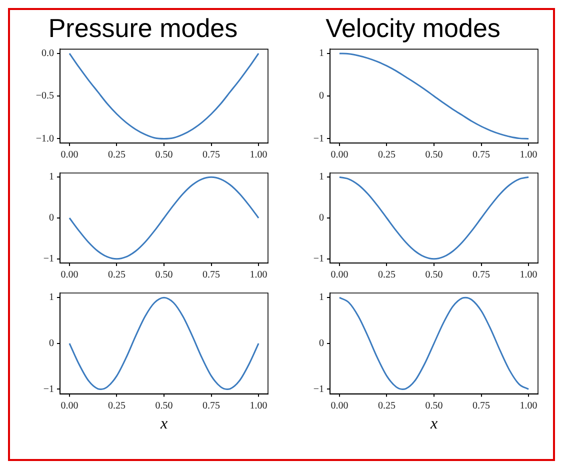 Image resolution: width=563 pixels, height=469 pixels. What do you see at coordinates (413, 27) in the screenshot?
I see `chart-title: Velocity modes` at bounding box center [413, 27].